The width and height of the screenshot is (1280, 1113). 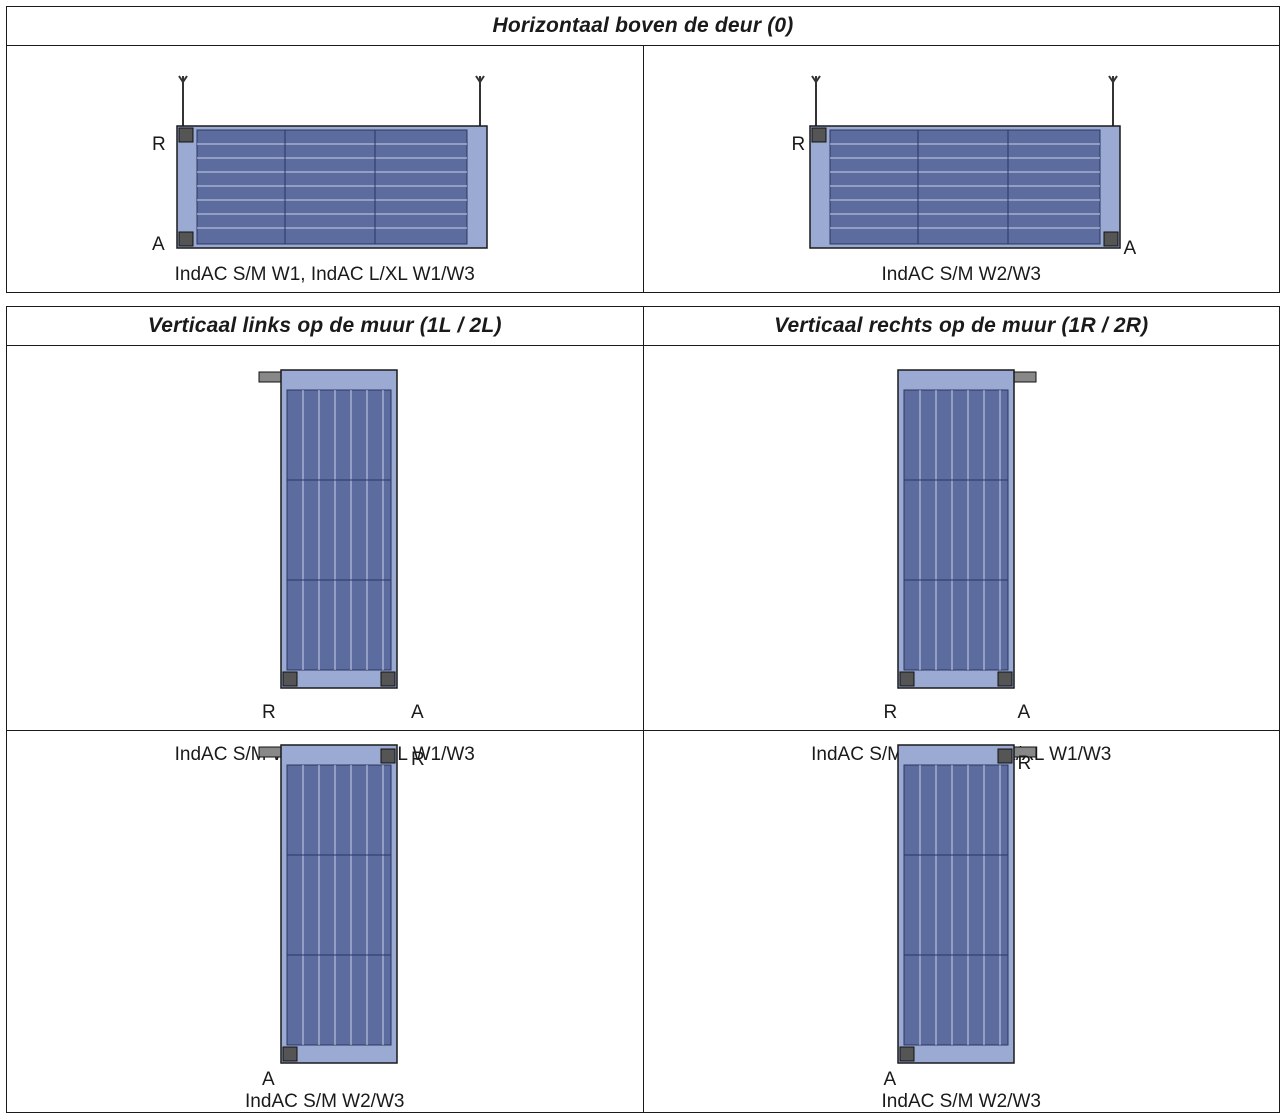 I want to click on v-r1-left-label-a: A, so click(x=417, y=712).